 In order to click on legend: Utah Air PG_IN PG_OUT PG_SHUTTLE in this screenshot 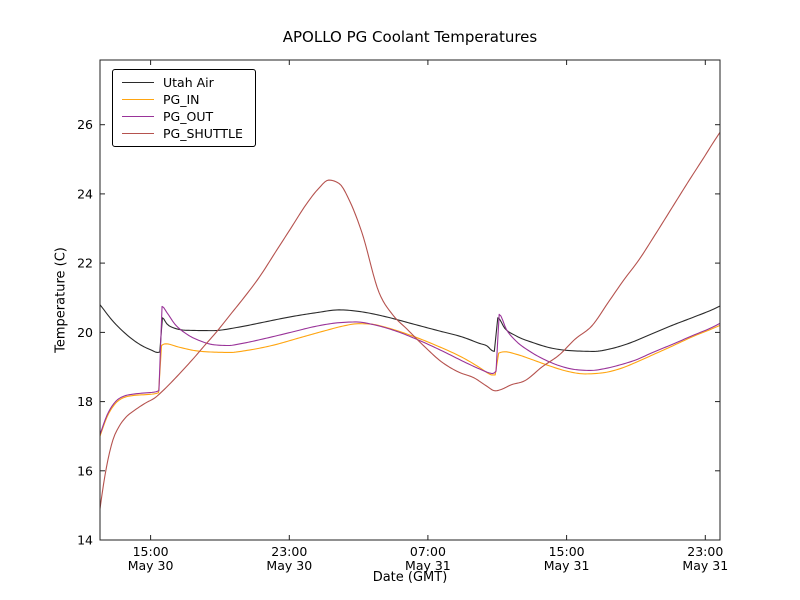, I will do `click(184, 108)`.